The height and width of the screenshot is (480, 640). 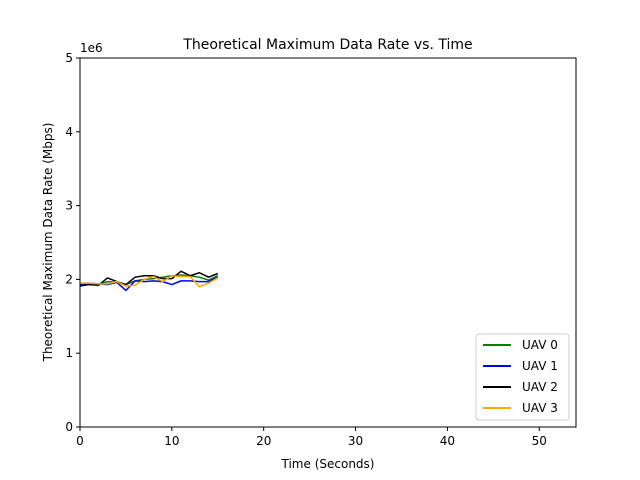 I want to click on legend-label-uav-0: UAV 0, so click(x=540, y=345).